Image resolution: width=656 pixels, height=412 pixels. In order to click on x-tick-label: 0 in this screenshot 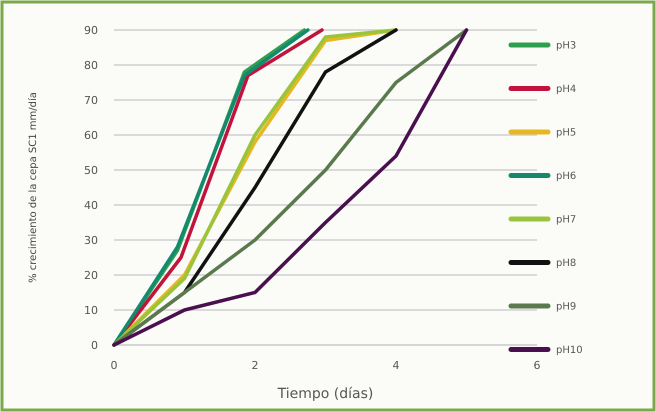, I will do `click(114, 365)`.